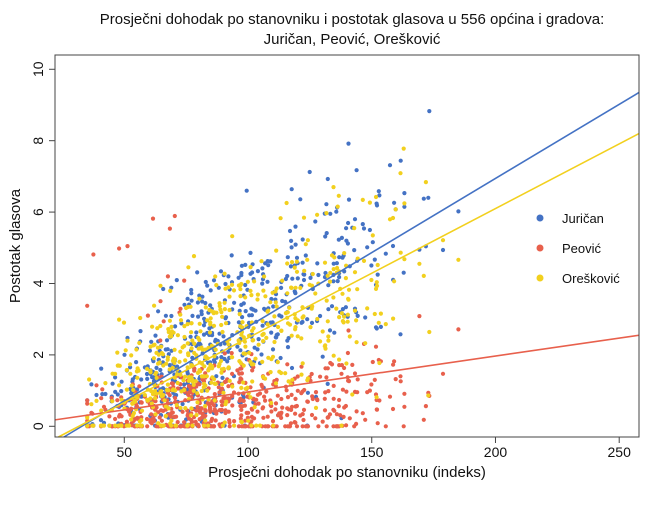  I want to click on y-axis-label: Postotak glasova, so click(15, 245).